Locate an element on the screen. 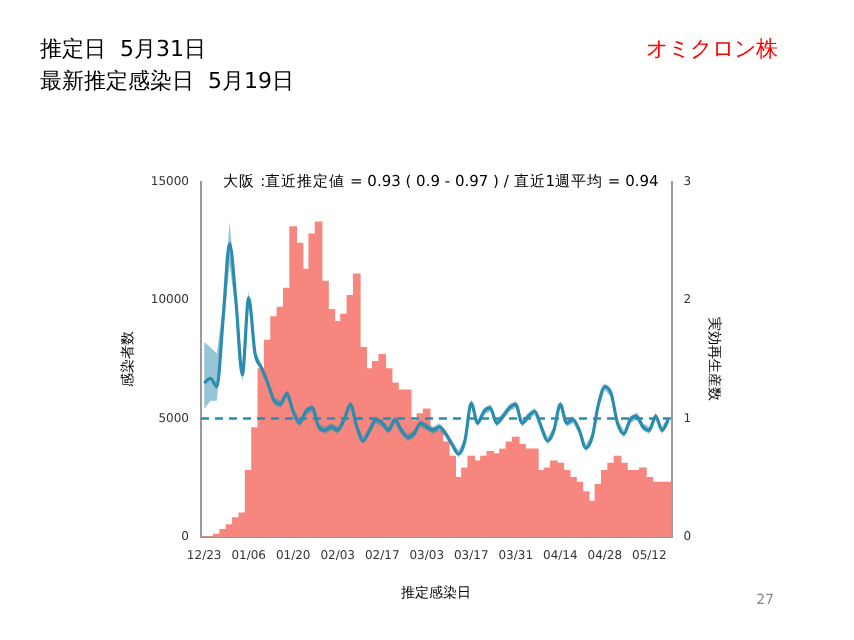  chart-subtitle: 最新推定感染日 5月19日 is located at coordinates (167, 81).